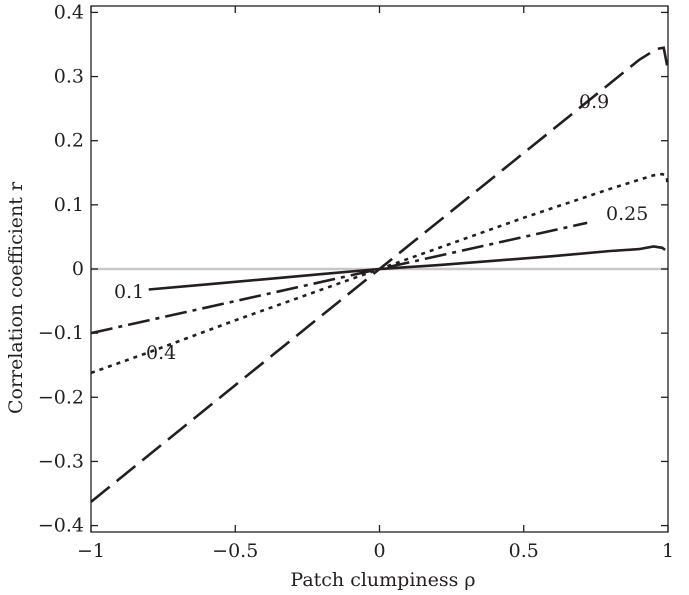  What do you see at coordinates (61, 461) in the screenshot?
I see `y-tick-label: −0.3` at bounding box center [61, 461].